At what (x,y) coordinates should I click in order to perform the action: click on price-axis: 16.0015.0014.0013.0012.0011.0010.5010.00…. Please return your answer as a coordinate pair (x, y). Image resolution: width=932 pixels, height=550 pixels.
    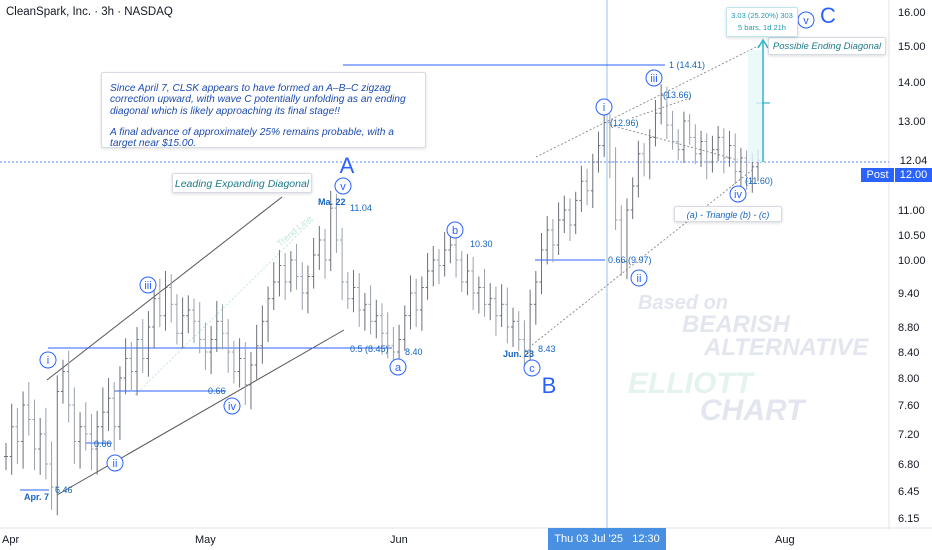
    Looking at the image, I should click on (912, 266).